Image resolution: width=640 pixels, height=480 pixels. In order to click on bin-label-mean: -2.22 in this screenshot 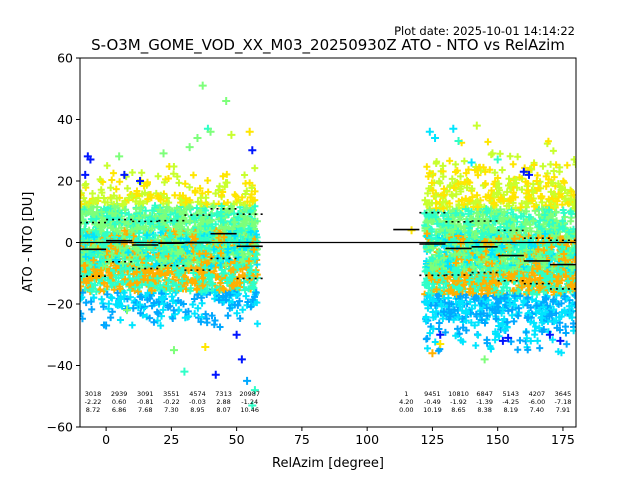, I will do `click(93, 402)`.